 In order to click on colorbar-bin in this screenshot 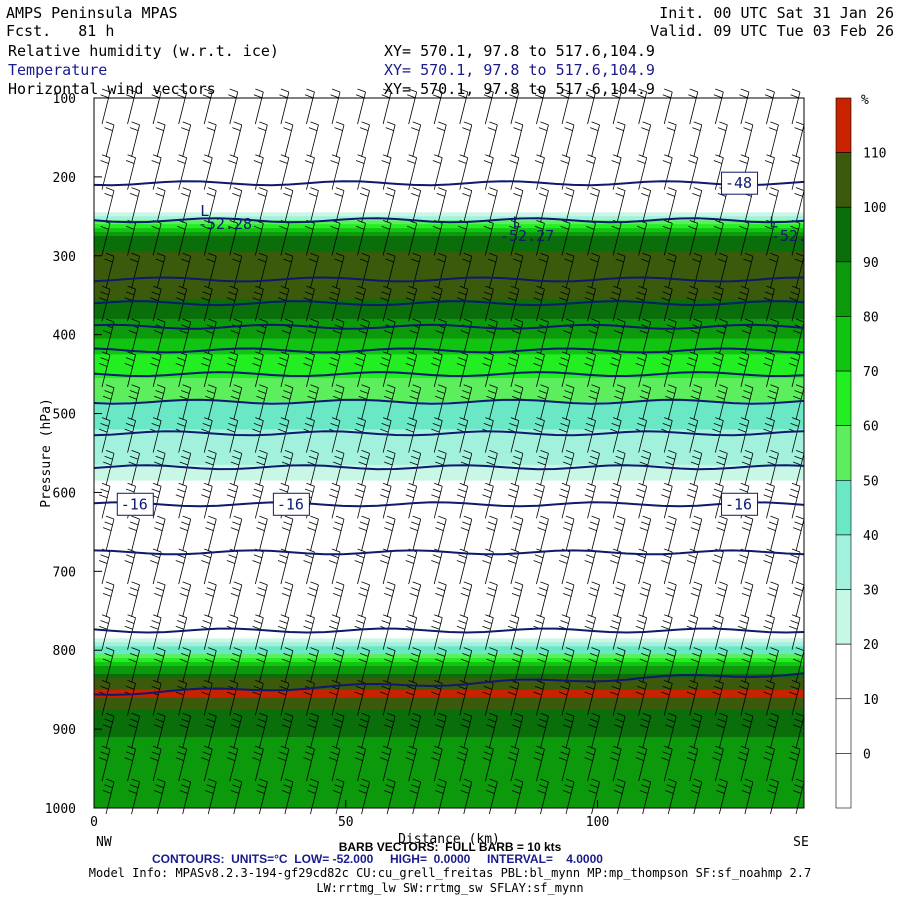, I will do `click(843, 180)`.